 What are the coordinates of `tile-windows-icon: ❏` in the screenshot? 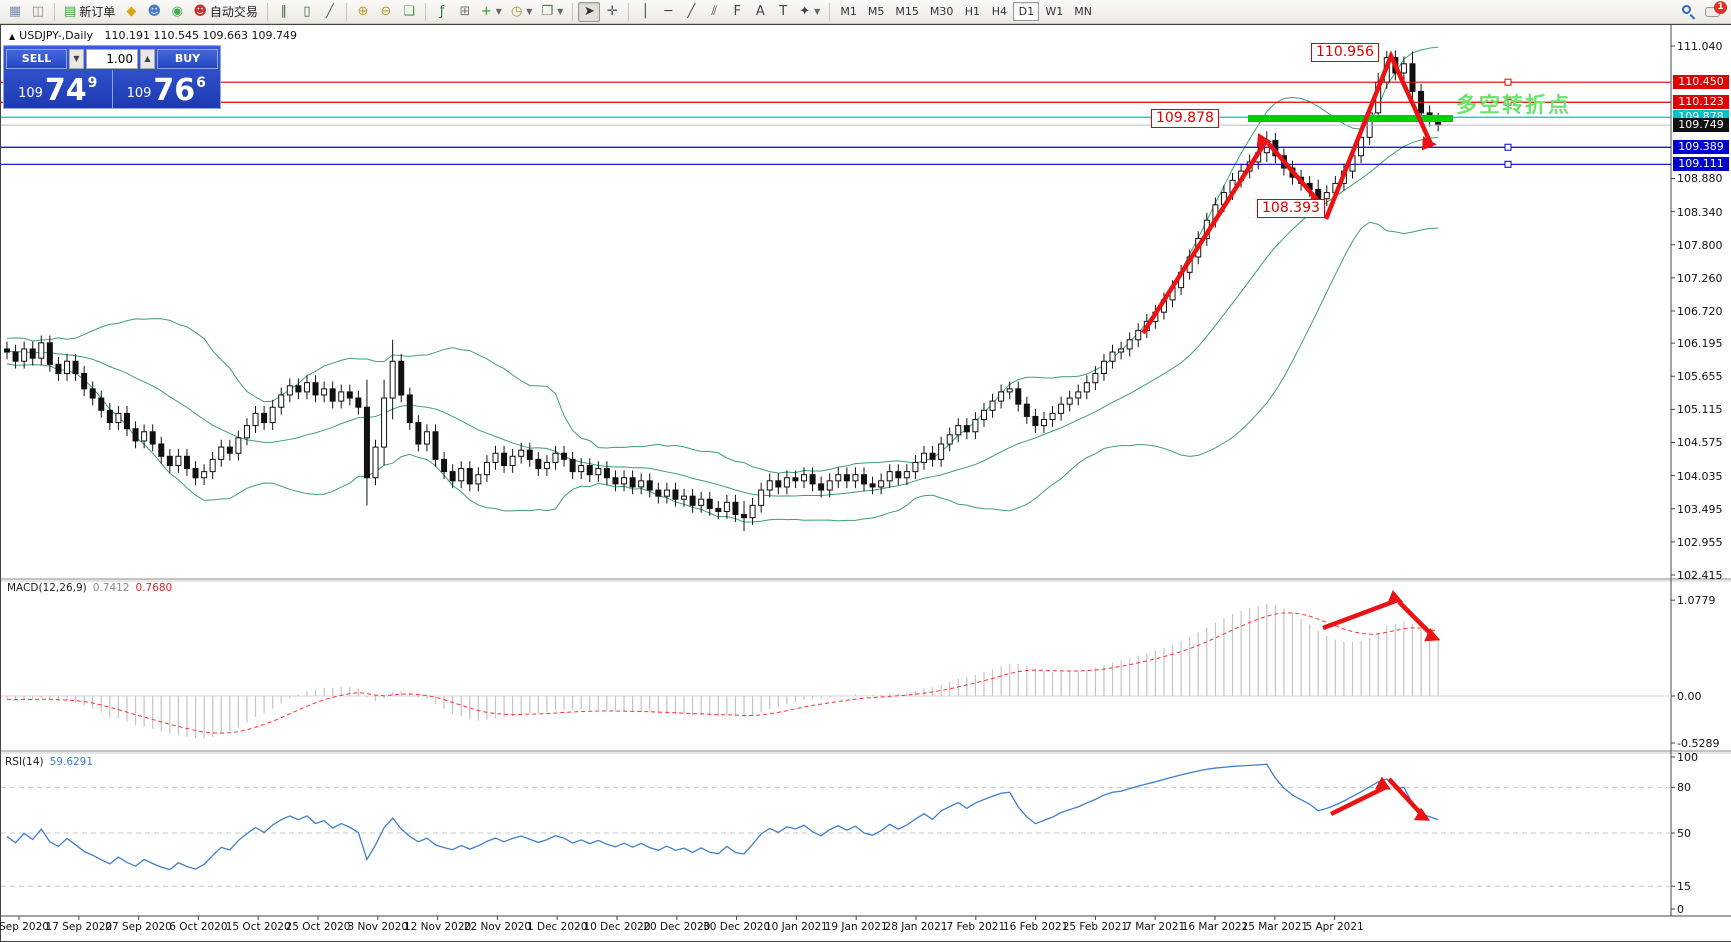 It's located at (409, 11).